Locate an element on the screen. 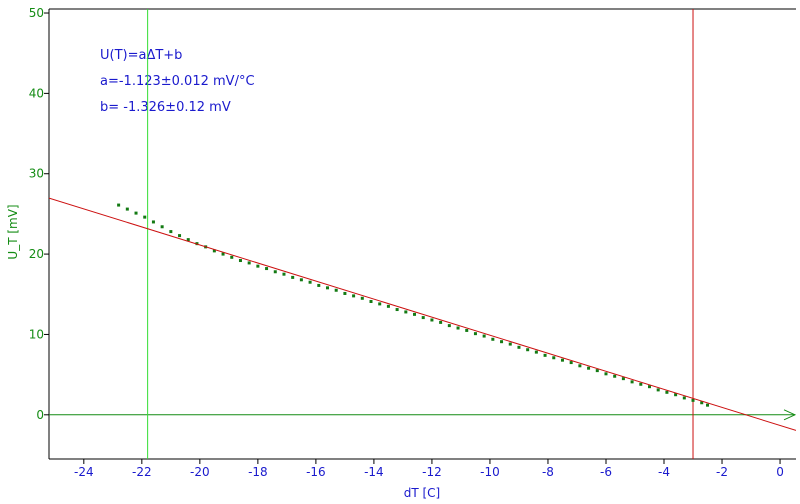  x-tick-label: -14 is located at coordinates (374, 472).